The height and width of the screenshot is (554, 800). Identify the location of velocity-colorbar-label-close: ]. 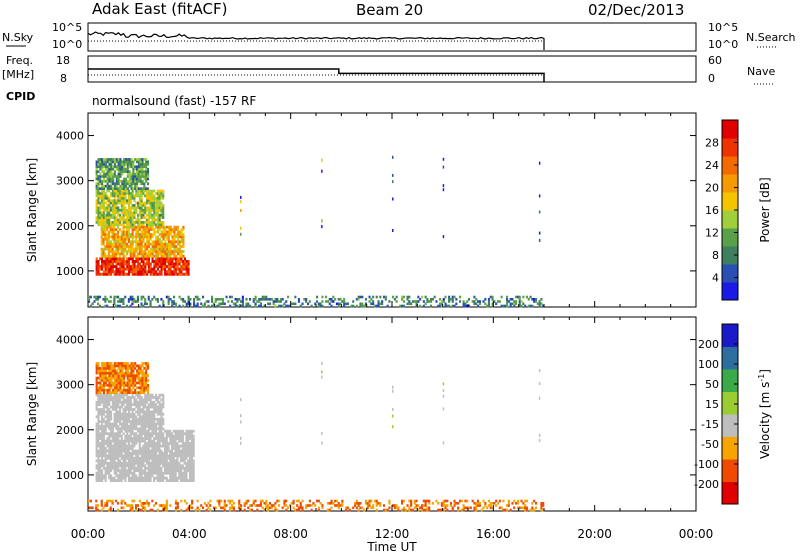
(765, 371).